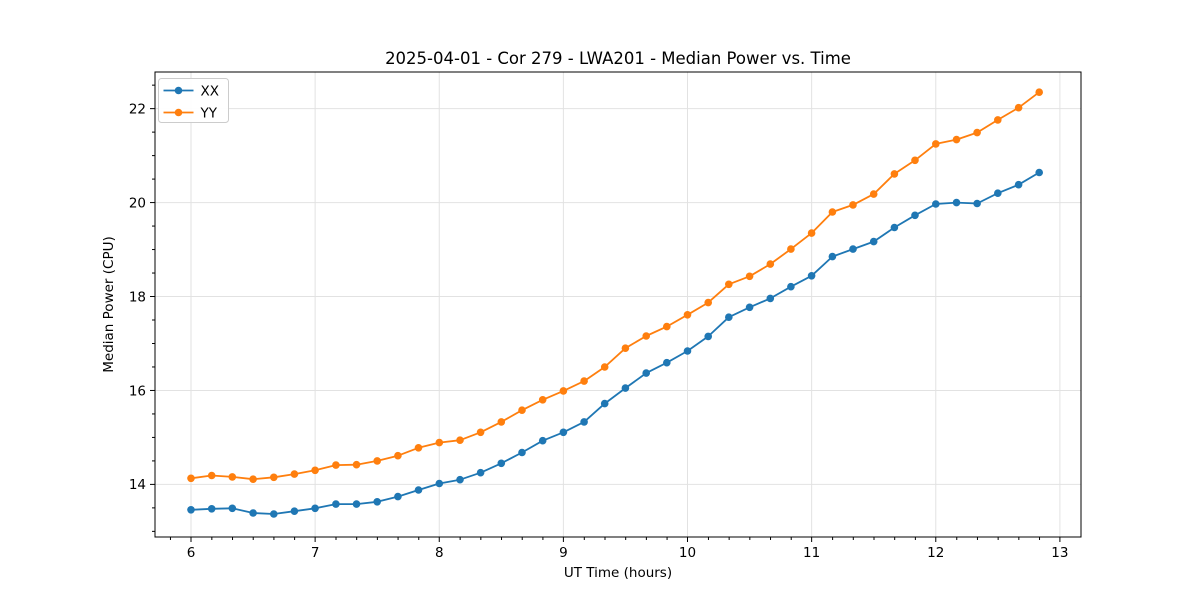 This screenshot has height=600, width=1200. What do you see at coordinates (563, 553) in the screenshot?
I see `x-tick-label: 9` at bounding box center [563, 553].